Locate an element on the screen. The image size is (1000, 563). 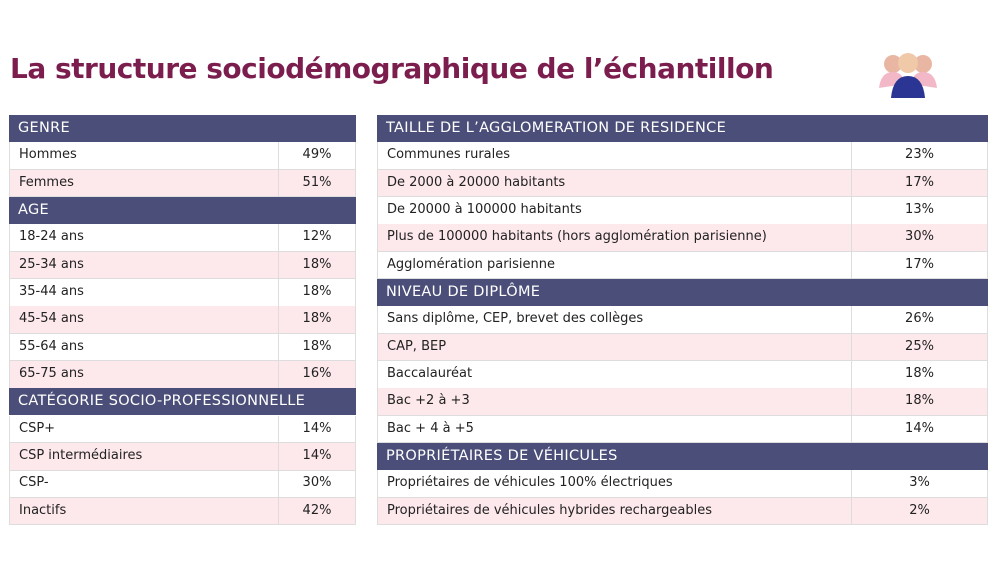
section-header: TAILLE DE L’AGGLOMERATION DE RESIDENCE is located at coordinates (682, 128).